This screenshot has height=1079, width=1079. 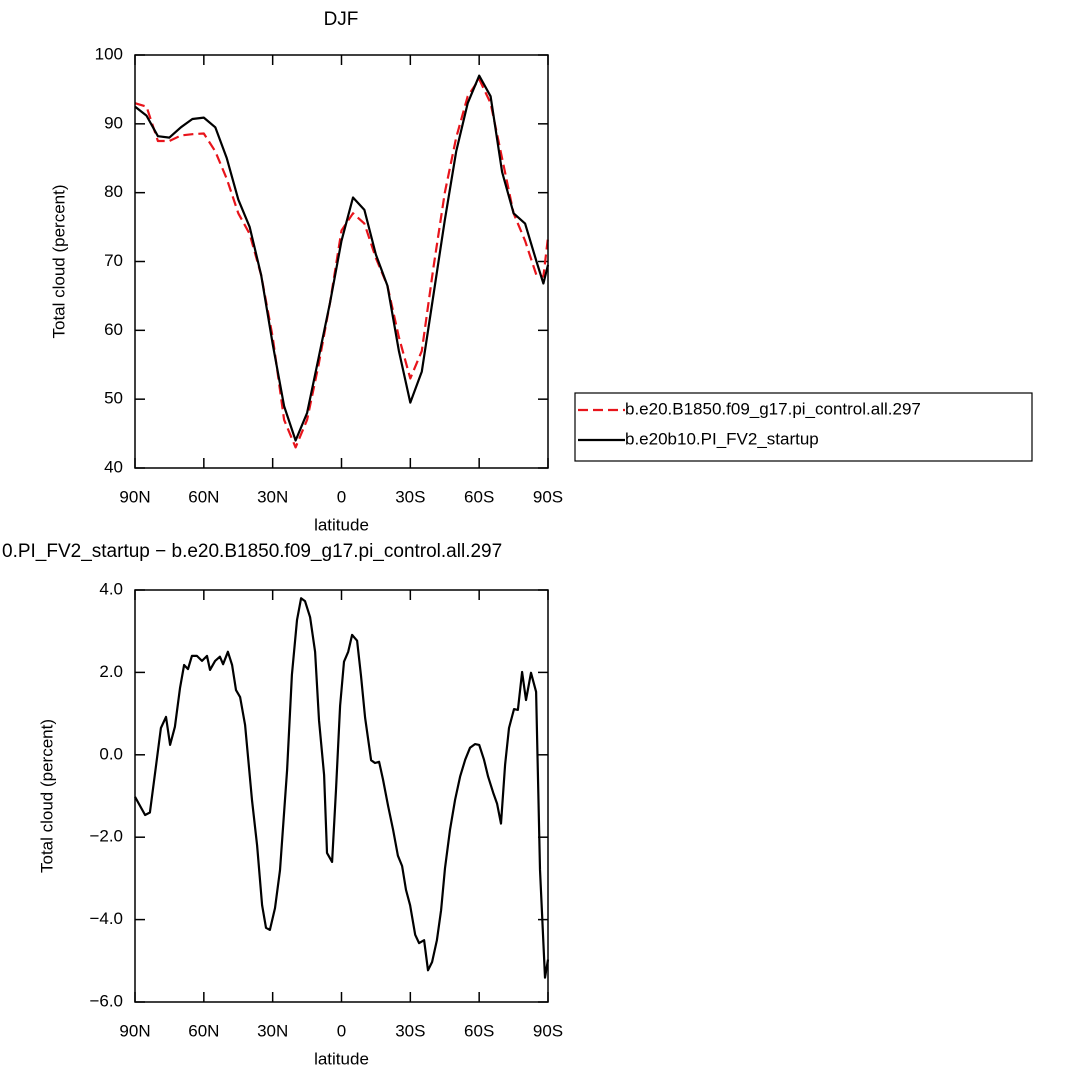 What do you see at coordinates (111, 671) in the screenshot?
I see `y-tick-label: 2.0` at bounding box center [111, 671].